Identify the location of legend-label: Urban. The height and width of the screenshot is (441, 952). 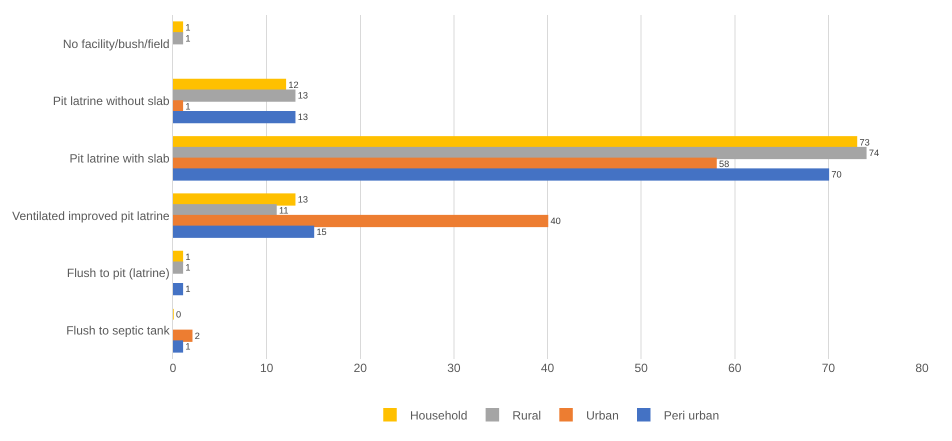
(602, 415).